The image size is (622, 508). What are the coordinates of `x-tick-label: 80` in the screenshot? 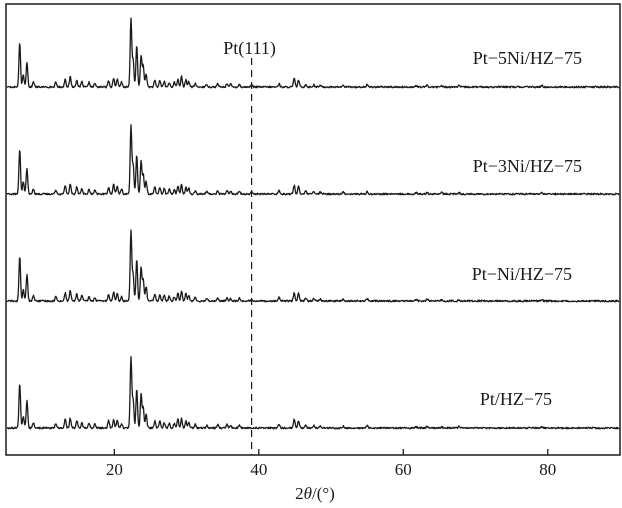 It's located at (547, 469).